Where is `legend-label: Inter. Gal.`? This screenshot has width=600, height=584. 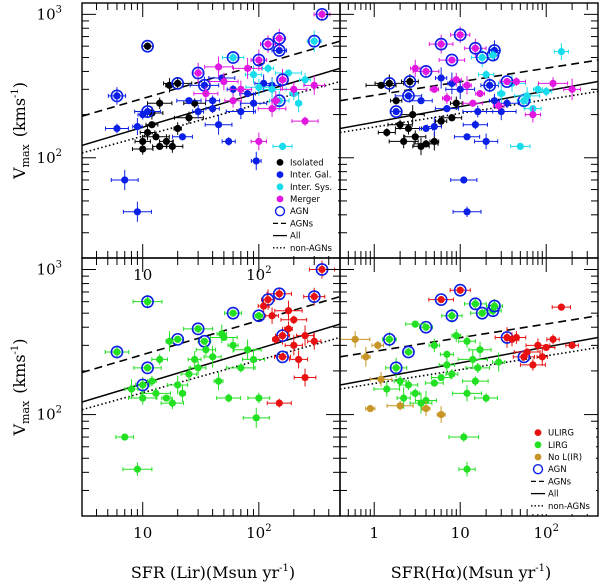 legend-label: Inter. Gal. is located at coordinates (310, 176).